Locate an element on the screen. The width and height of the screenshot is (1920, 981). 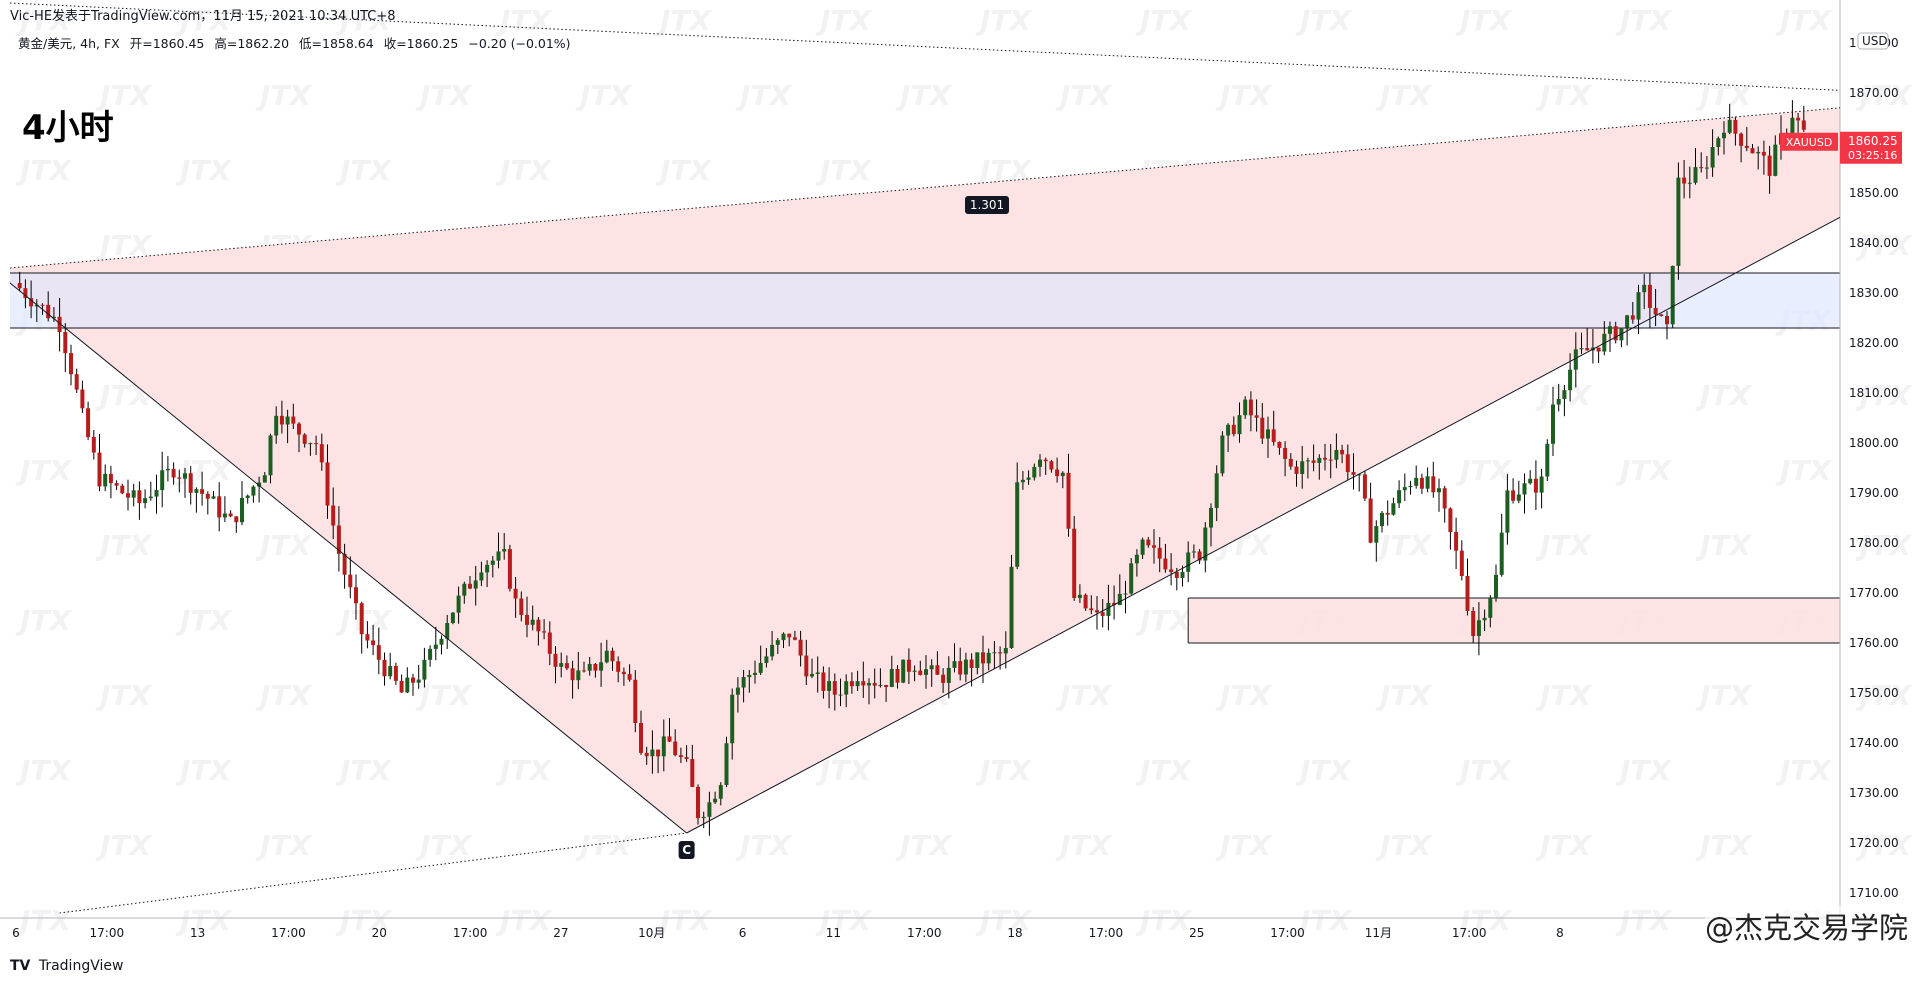
ratio-badge is located at coordinates (987, 205).